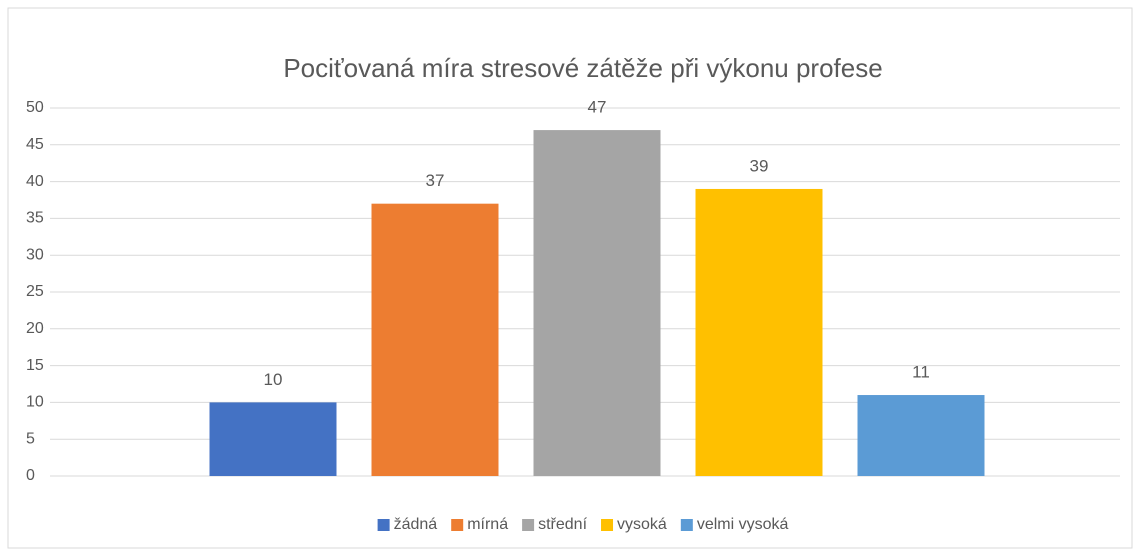 The width and height of the screenshot is (1139, 560). What do you see at coordinates (273, 379) in the screenshot?
I see `value-label: 10` at bounding box center [273, 379].